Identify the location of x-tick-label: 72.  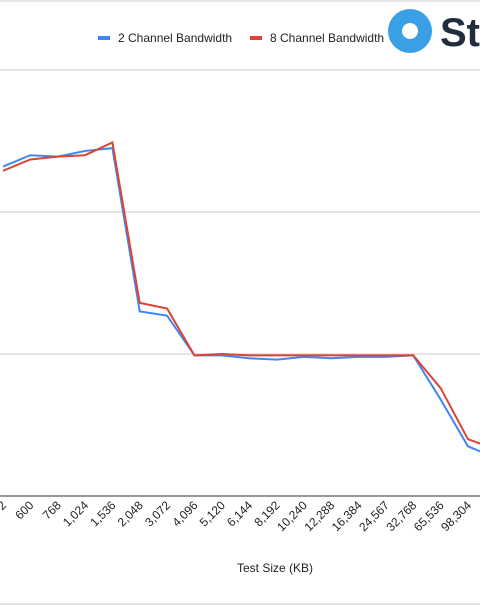
(4, 508).